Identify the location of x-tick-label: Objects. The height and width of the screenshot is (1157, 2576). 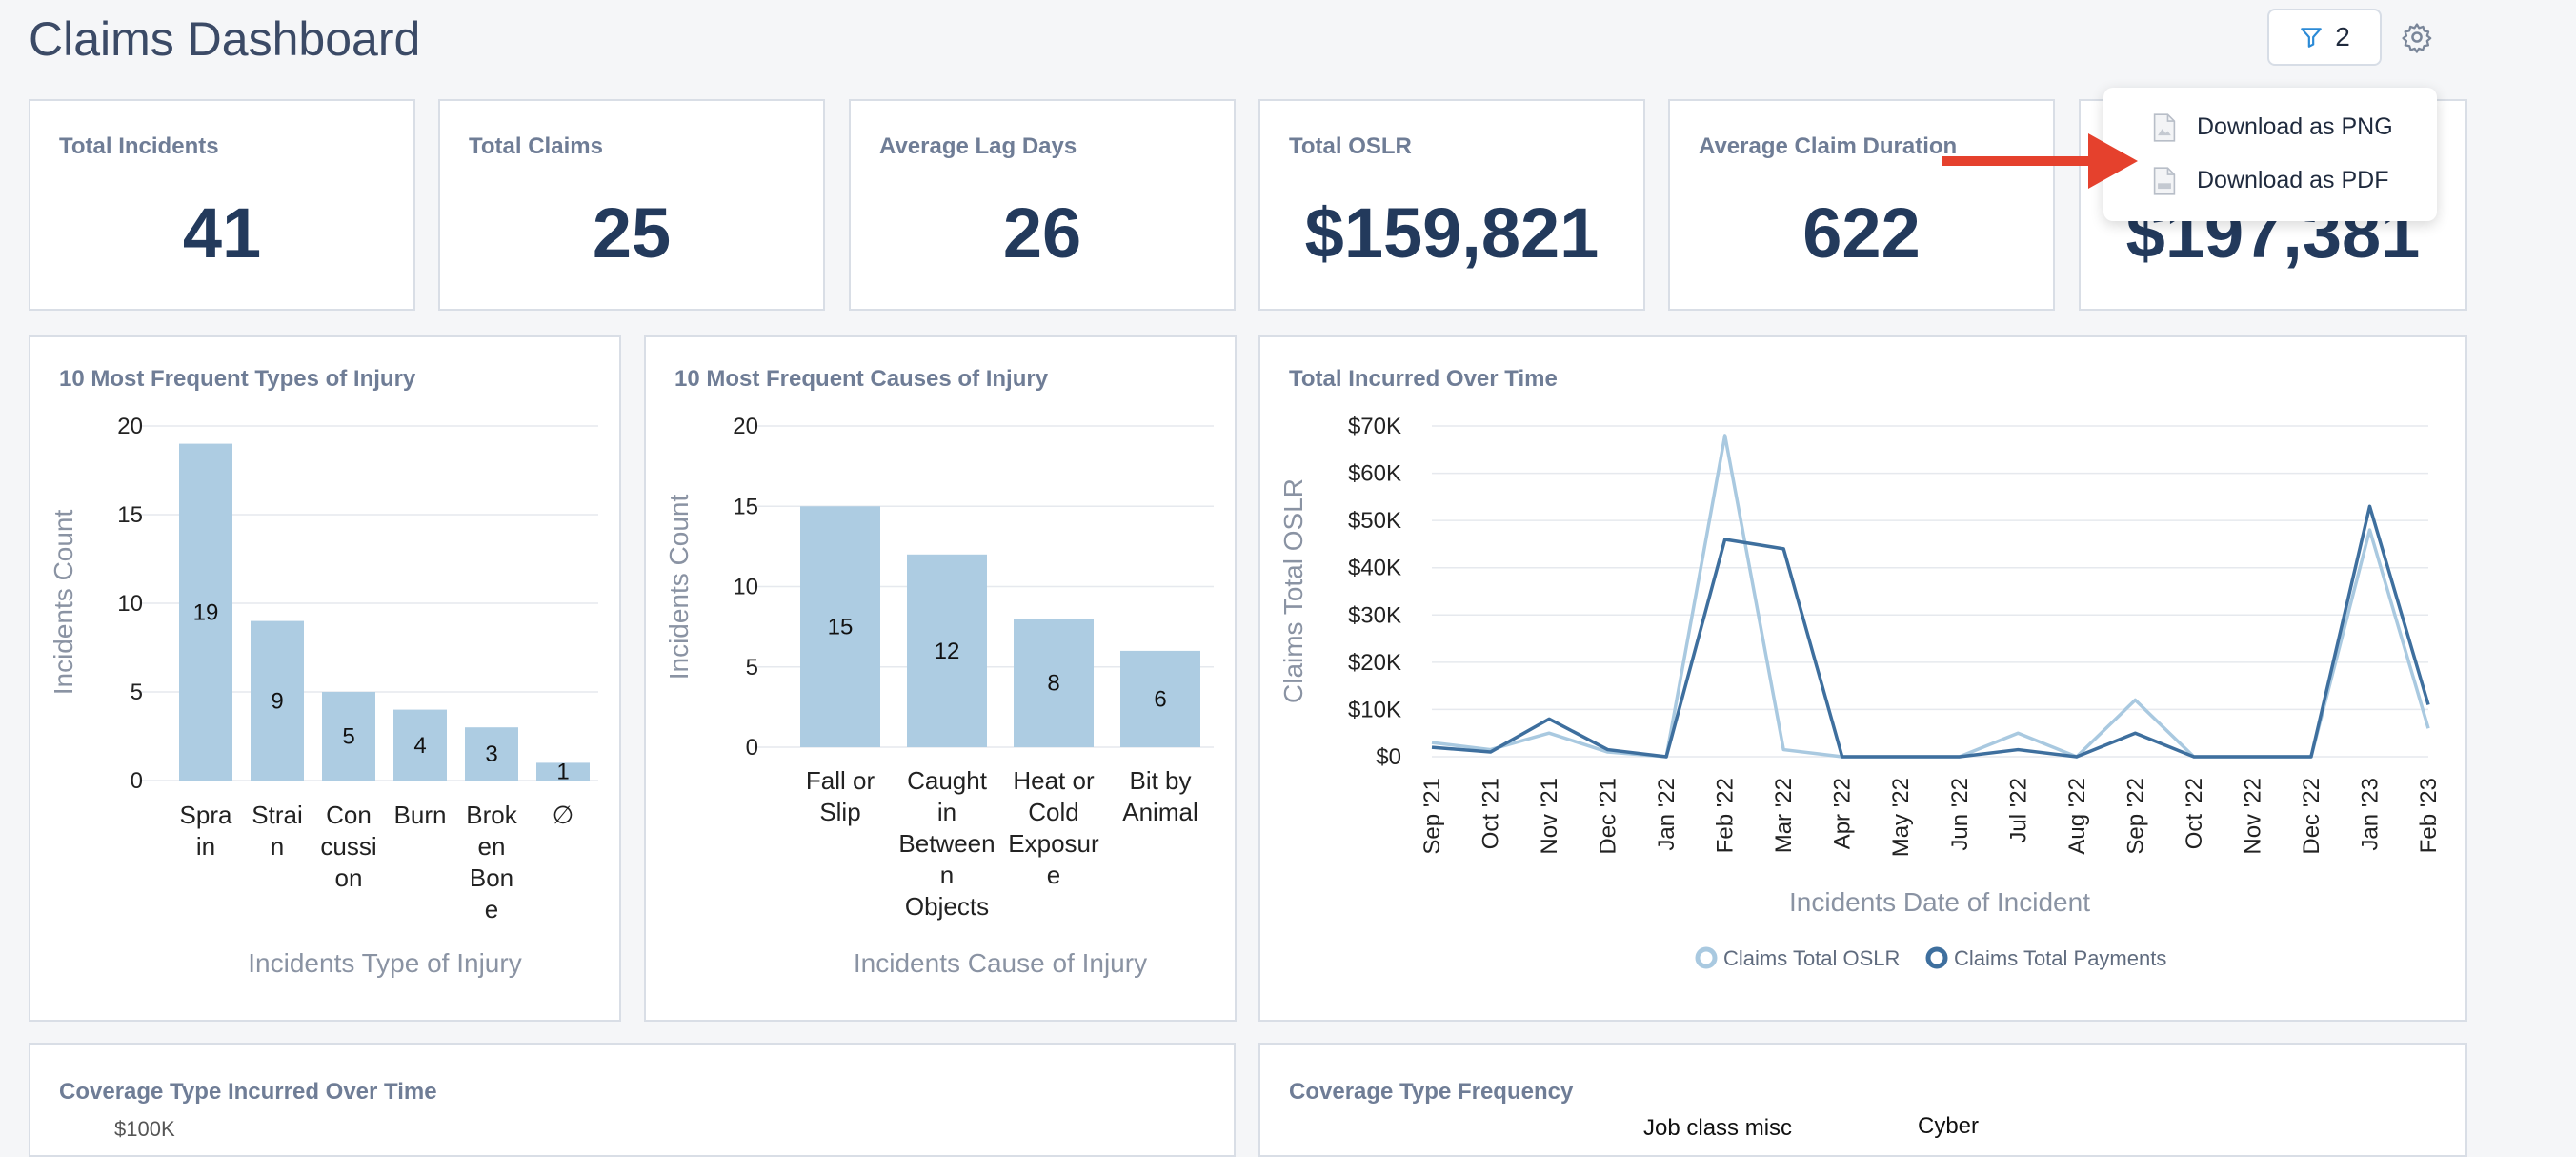
(947, 906).